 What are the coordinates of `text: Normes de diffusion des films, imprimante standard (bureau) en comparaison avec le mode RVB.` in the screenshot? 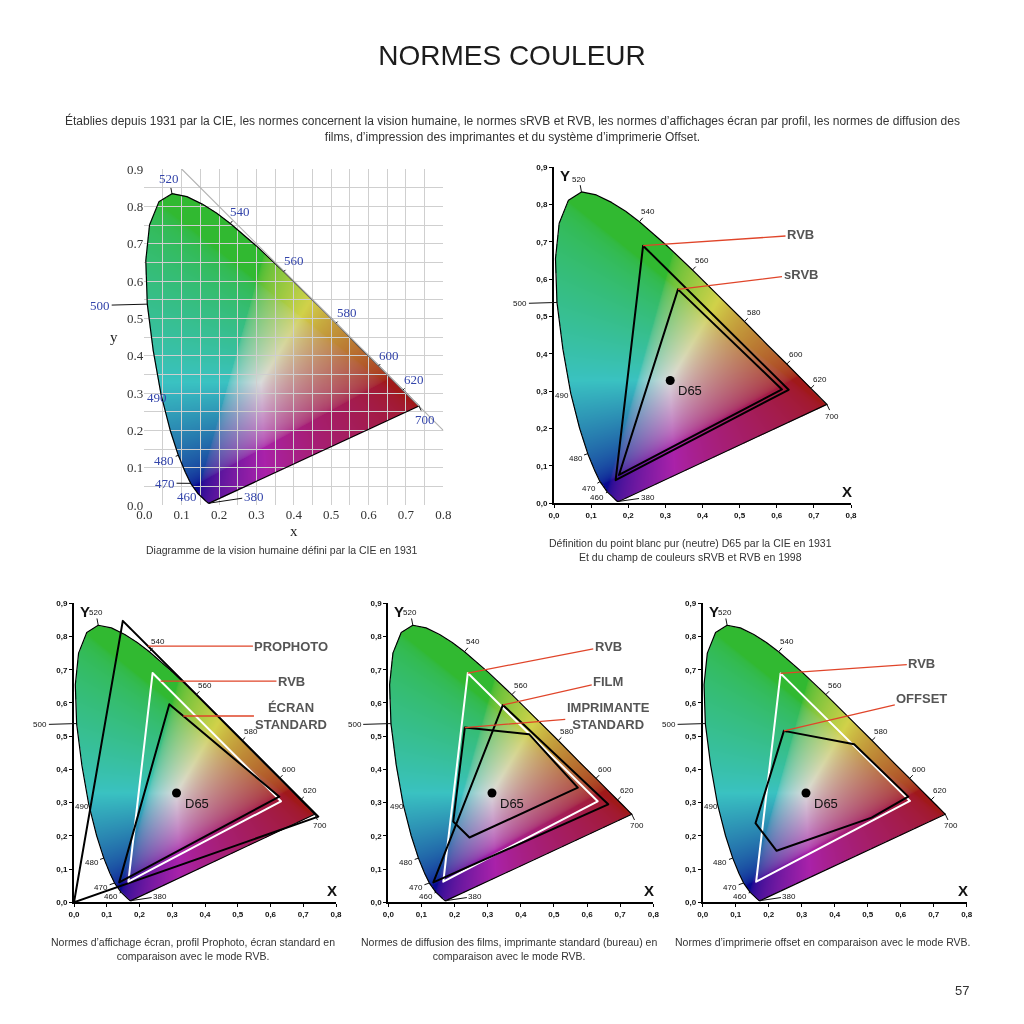 It's located at (509, 949).